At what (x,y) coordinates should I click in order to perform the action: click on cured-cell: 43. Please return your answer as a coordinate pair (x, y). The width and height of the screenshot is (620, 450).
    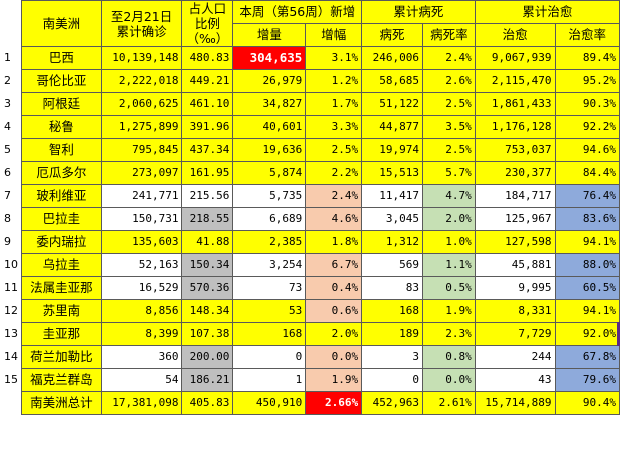
    Looking at the image, I should click on (515, 380).